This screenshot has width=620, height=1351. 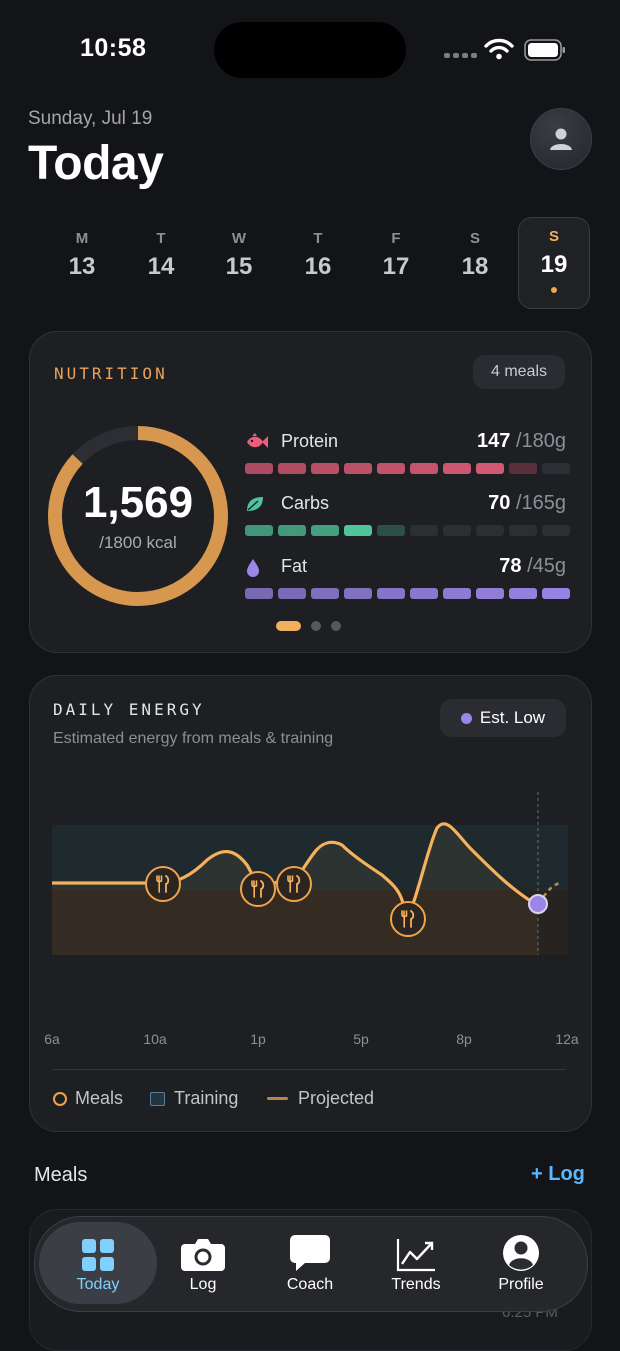 What do you see at coordinates (111, 373) in the screenshot?
I see `nutrition-label: NUTRITION` at bounding box center [111, 373].